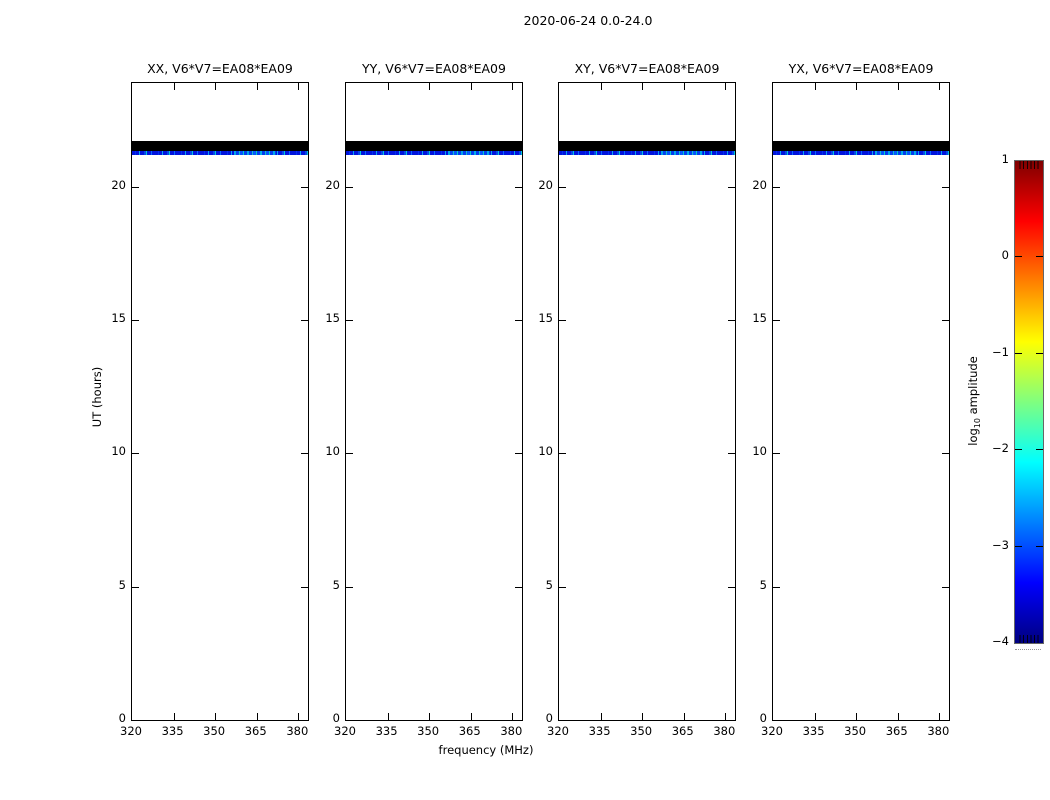 This screenshot has height=800, width=1050. Describe the element at coordinates (486, 750) in the screenshot. I see `x-axis-label: frequency (MHz)` at that location.